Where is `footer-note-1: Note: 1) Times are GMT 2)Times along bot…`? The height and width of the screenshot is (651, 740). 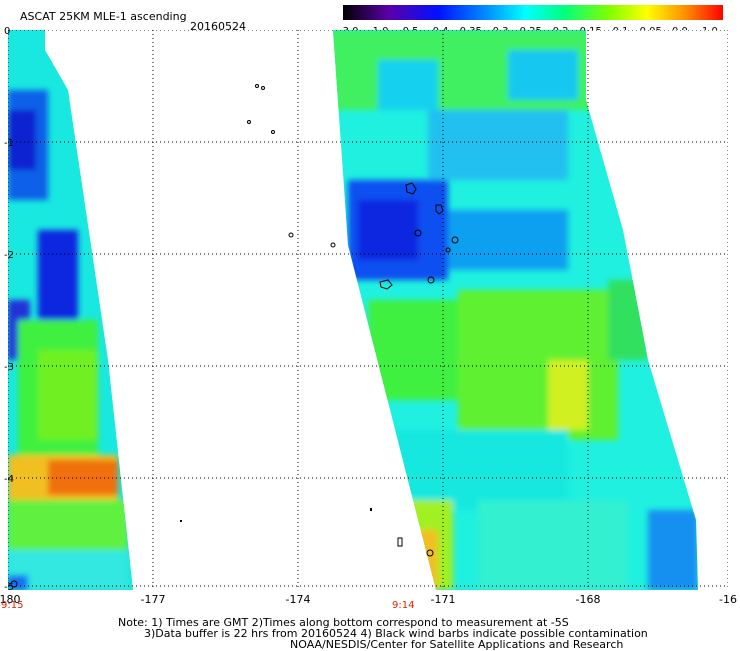
footer-note-1: Note: 1) Times are GMT 2)Times along bot… is located at coordinates (343, 622).